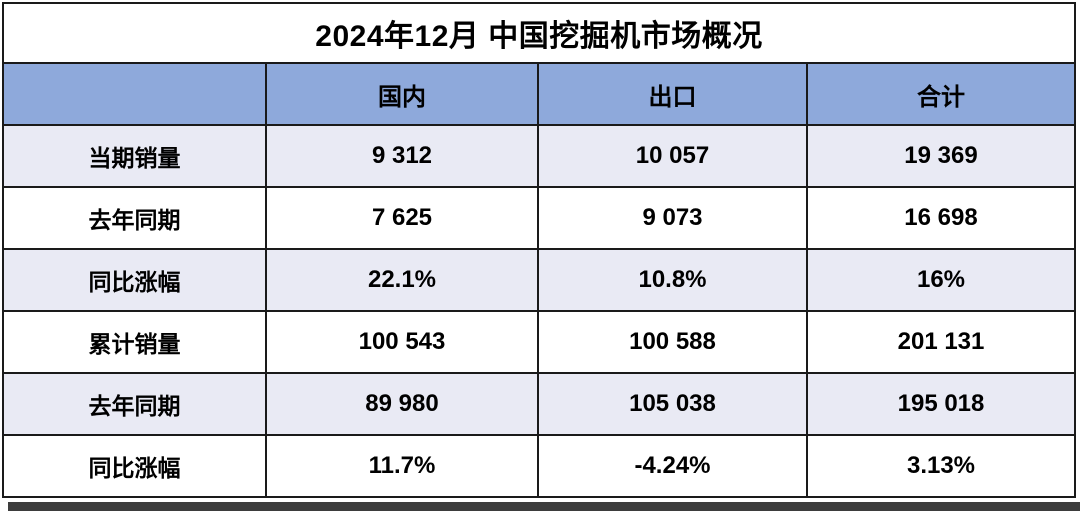  I want to click on cell-cumulative-yoy-total: 3.13%, so click(941, 466).